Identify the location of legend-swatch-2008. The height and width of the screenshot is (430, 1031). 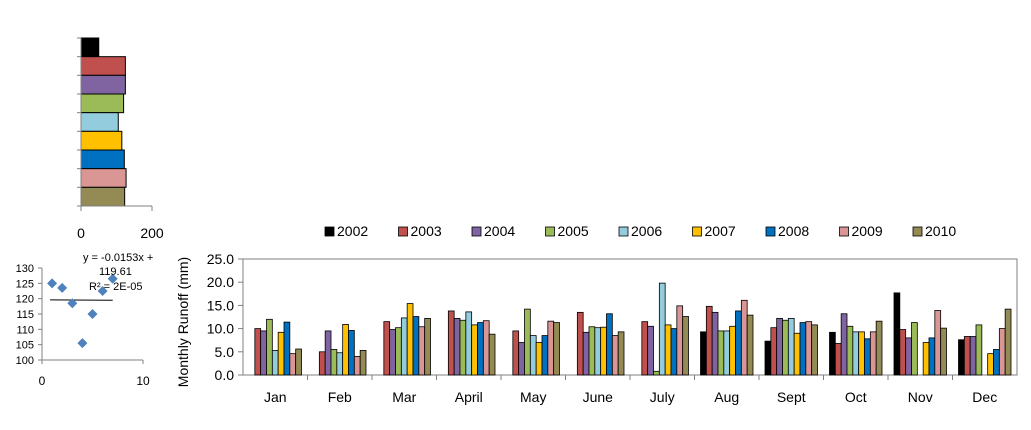
(770, 231).